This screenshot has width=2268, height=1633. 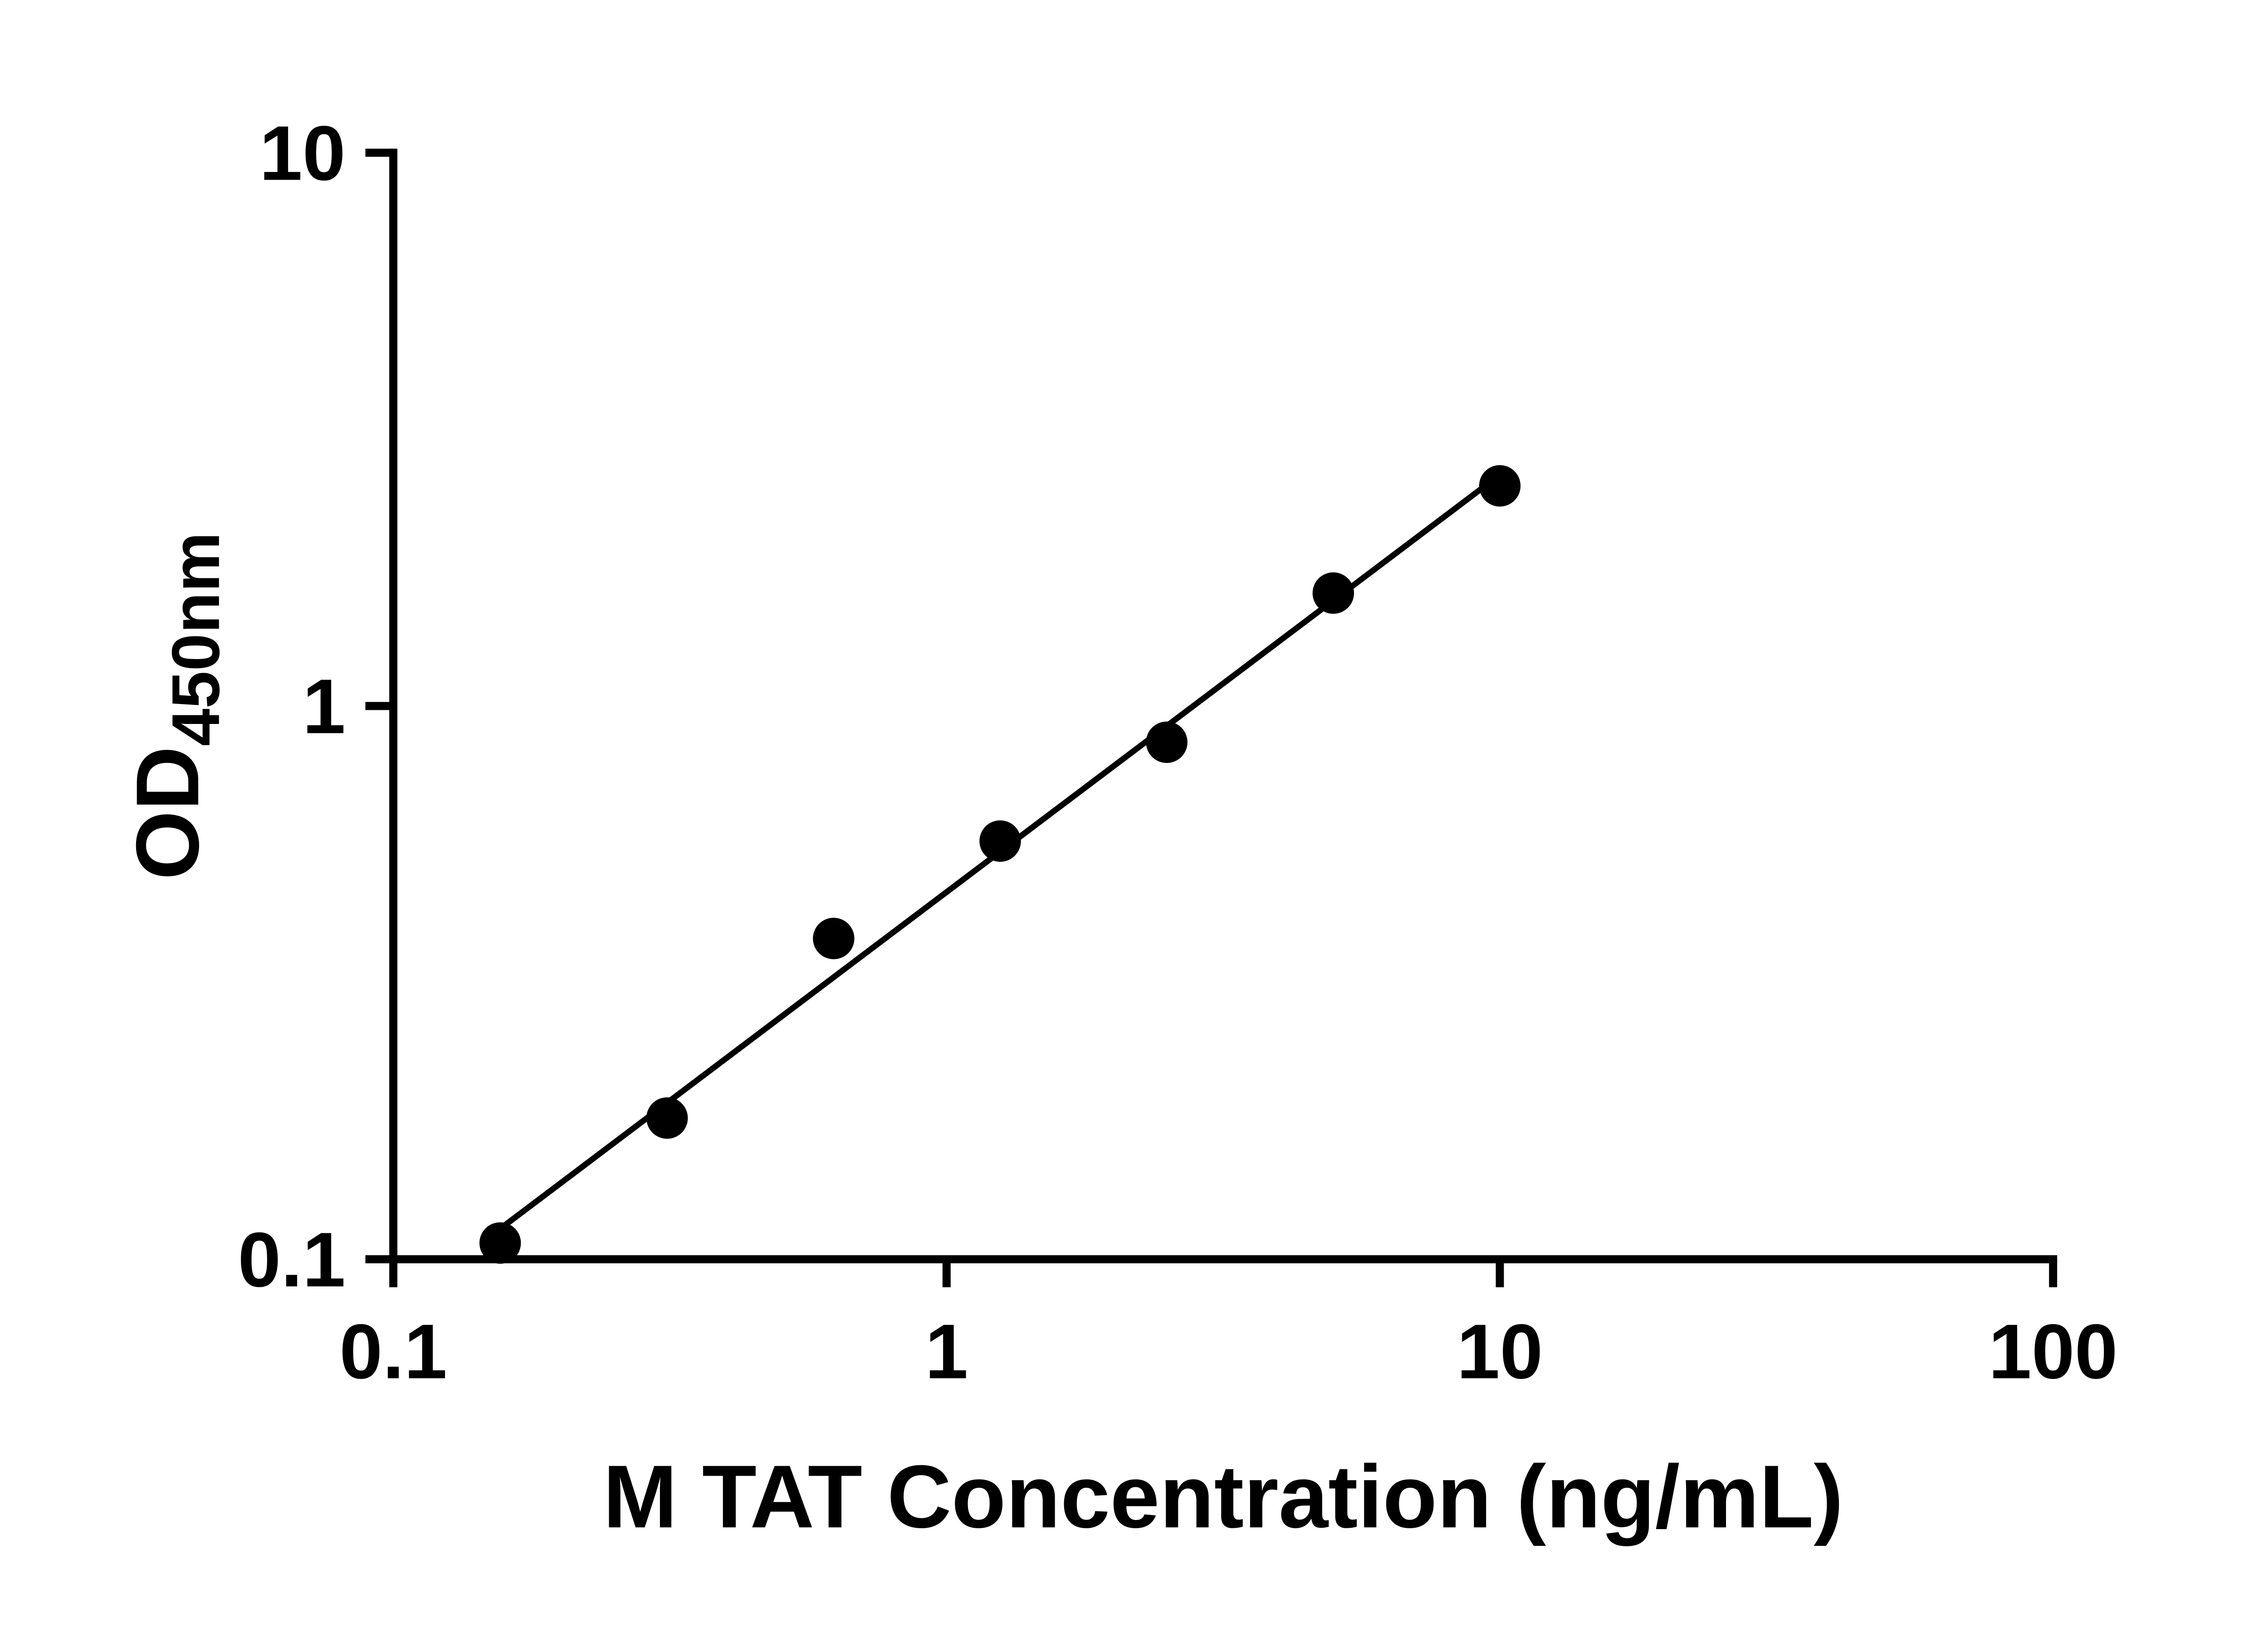 What do you see at coordinates (2053, 1351) in the screenshot?
I see `x-tick-label: 100` at bounding box center [2053, 1351].